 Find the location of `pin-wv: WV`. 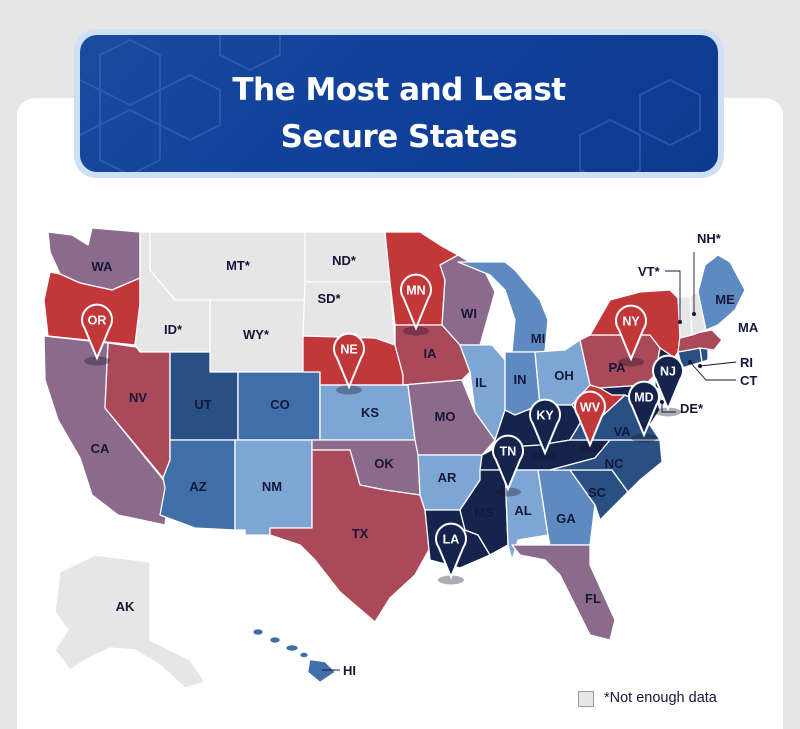

pin-wv: WV is located at coordinates (590, 421).